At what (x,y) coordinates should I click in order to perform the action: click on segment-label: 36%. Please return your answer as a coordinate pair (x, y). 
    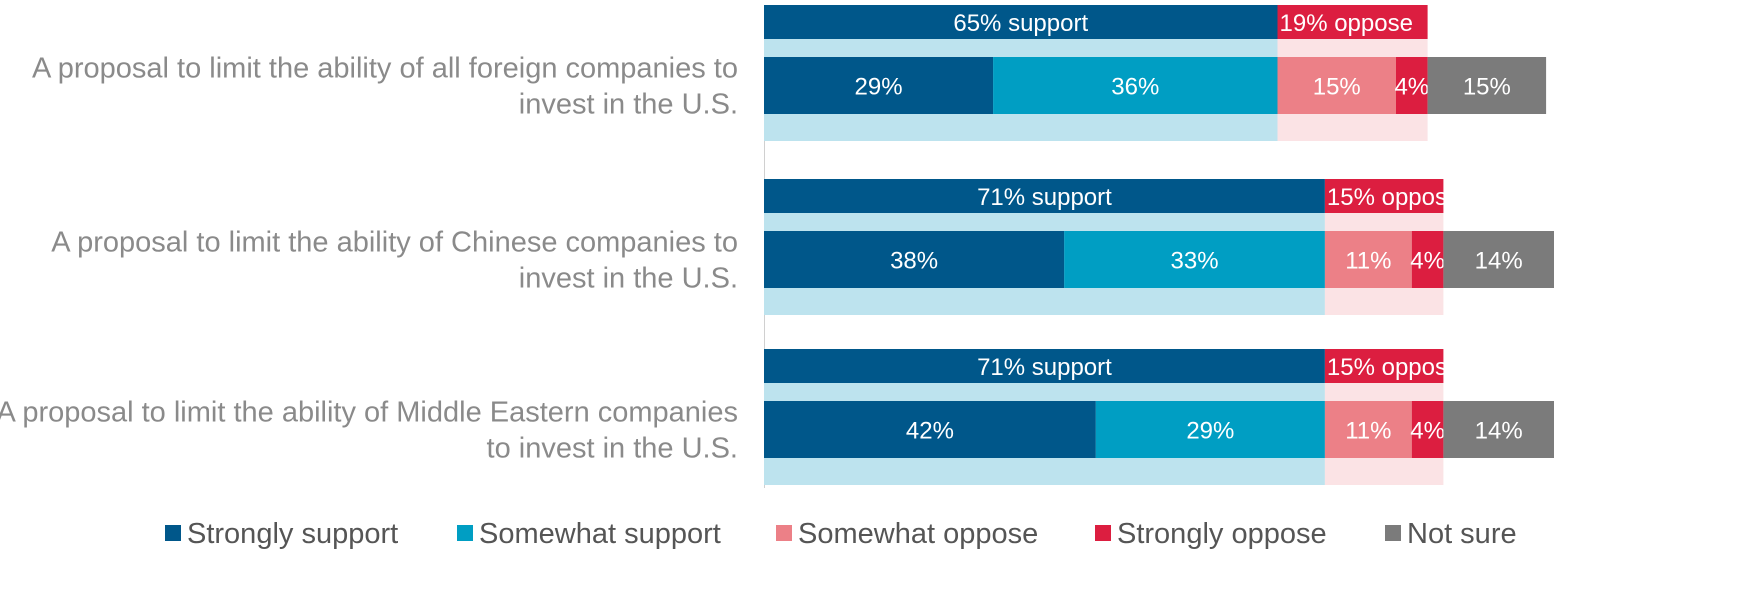
    Looking at the image, I should click on (1135, 87).